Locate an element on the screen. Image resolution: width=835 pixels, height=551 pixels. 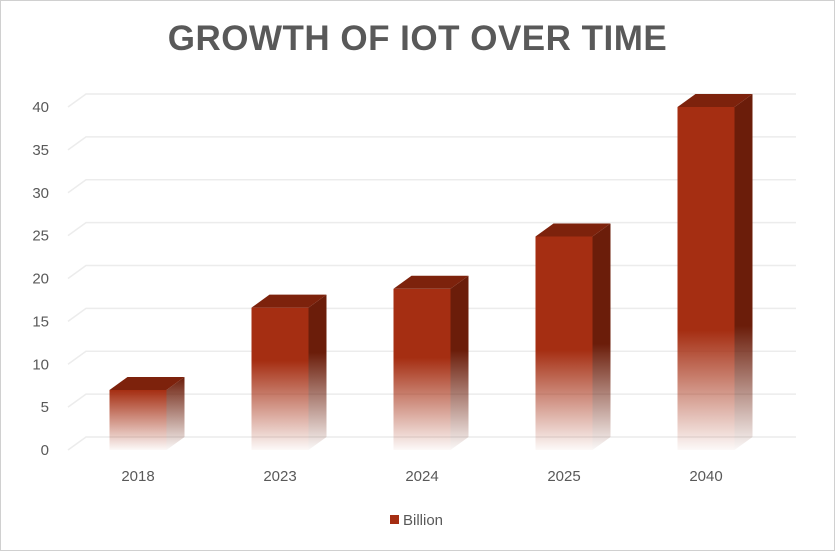
bar-2025 is located at coordinates (573, 336).